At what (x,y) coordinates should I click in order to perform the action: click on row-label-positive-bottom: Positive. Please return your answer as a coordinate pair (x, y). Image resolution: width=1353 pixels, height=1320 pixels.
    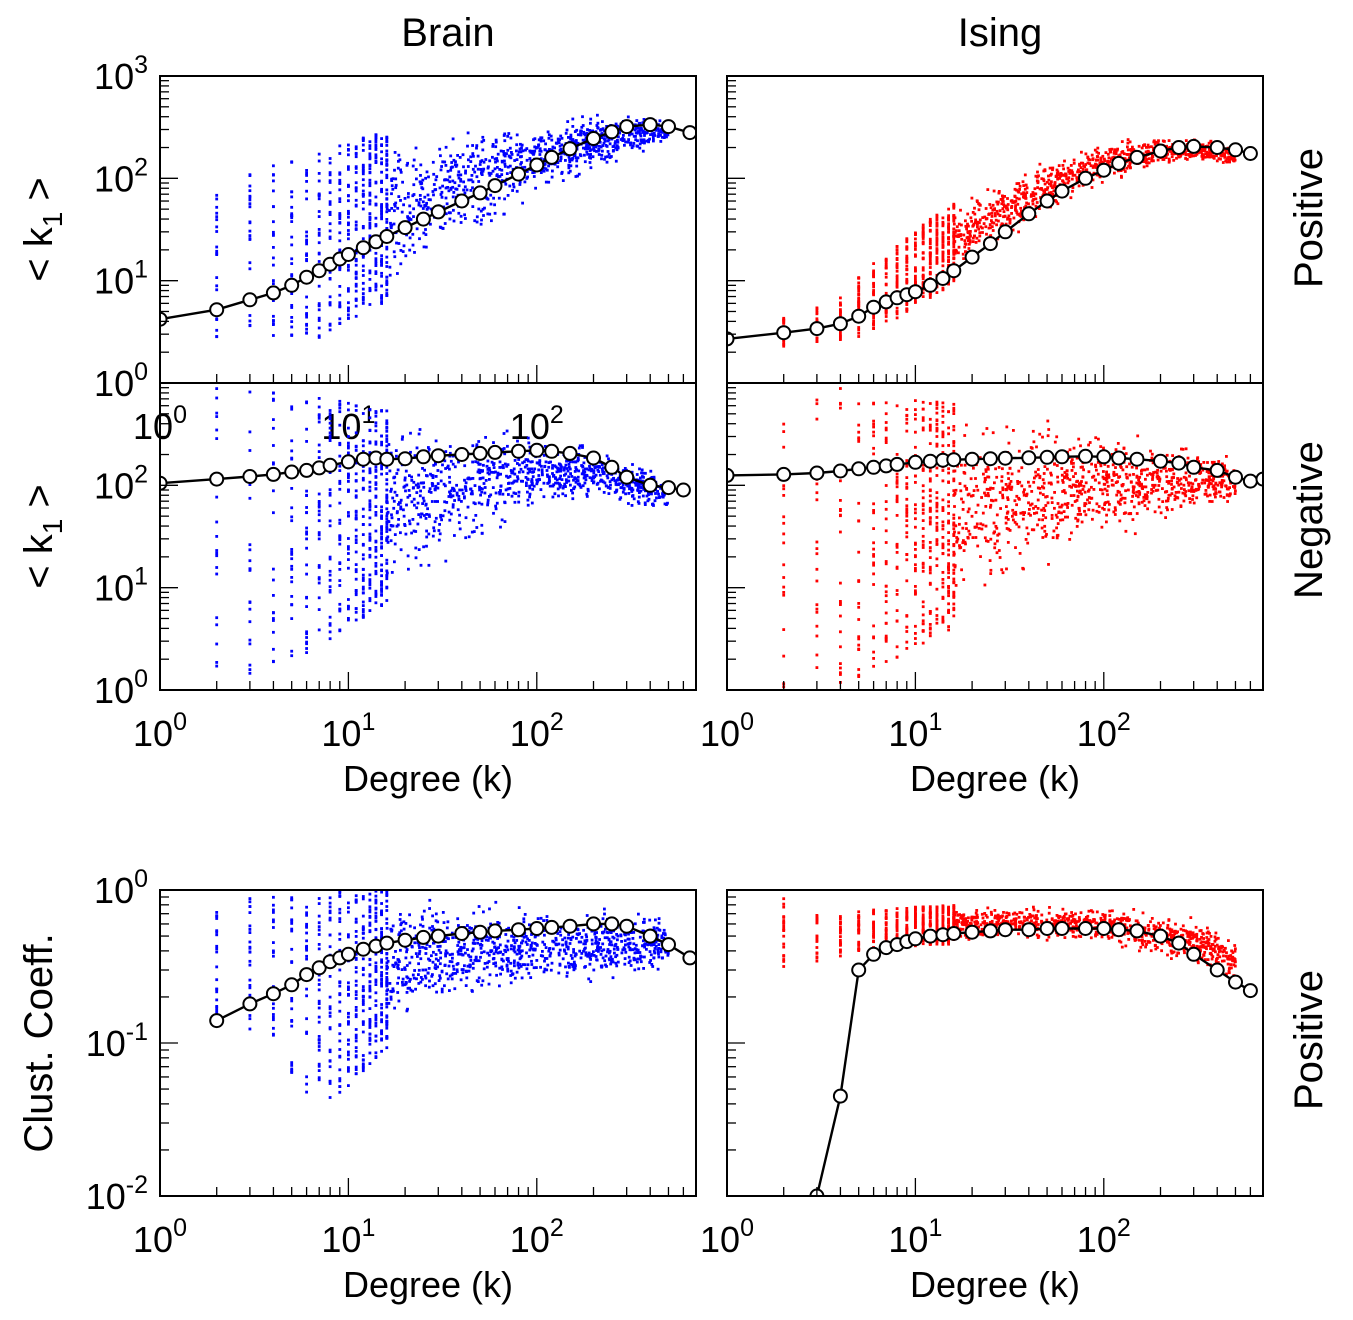
    Looking at the image, I should click on (1309, 1040).